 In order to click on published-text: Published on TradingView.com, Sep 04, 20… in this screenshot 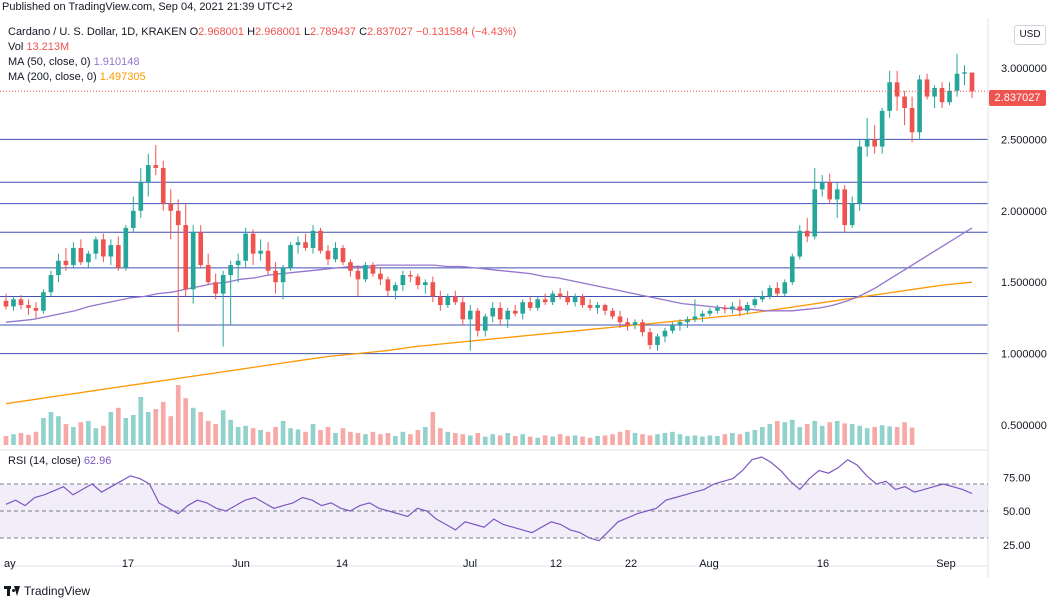, I will do `click(147, 7)`.